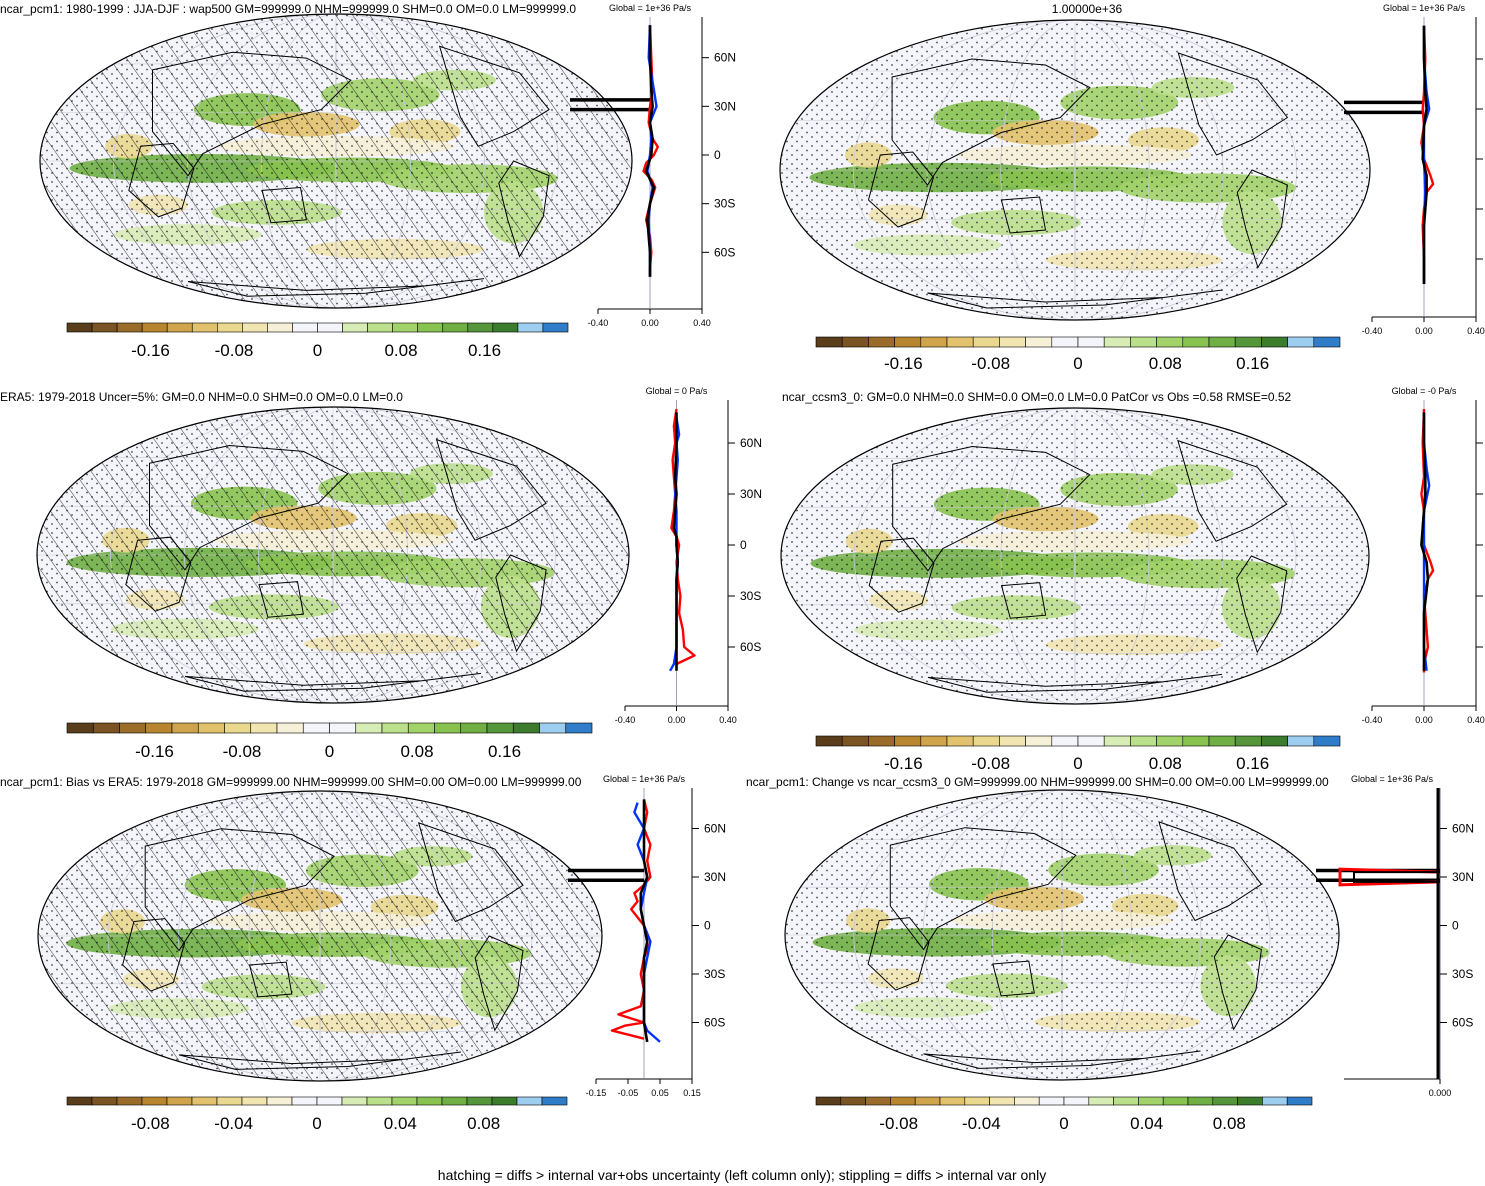 This screenshot has height=1186, width=1485. Describe the element at coordinates (692, 1093) in the screenshot. I see `zonal-x-label: 0.15` at that location.